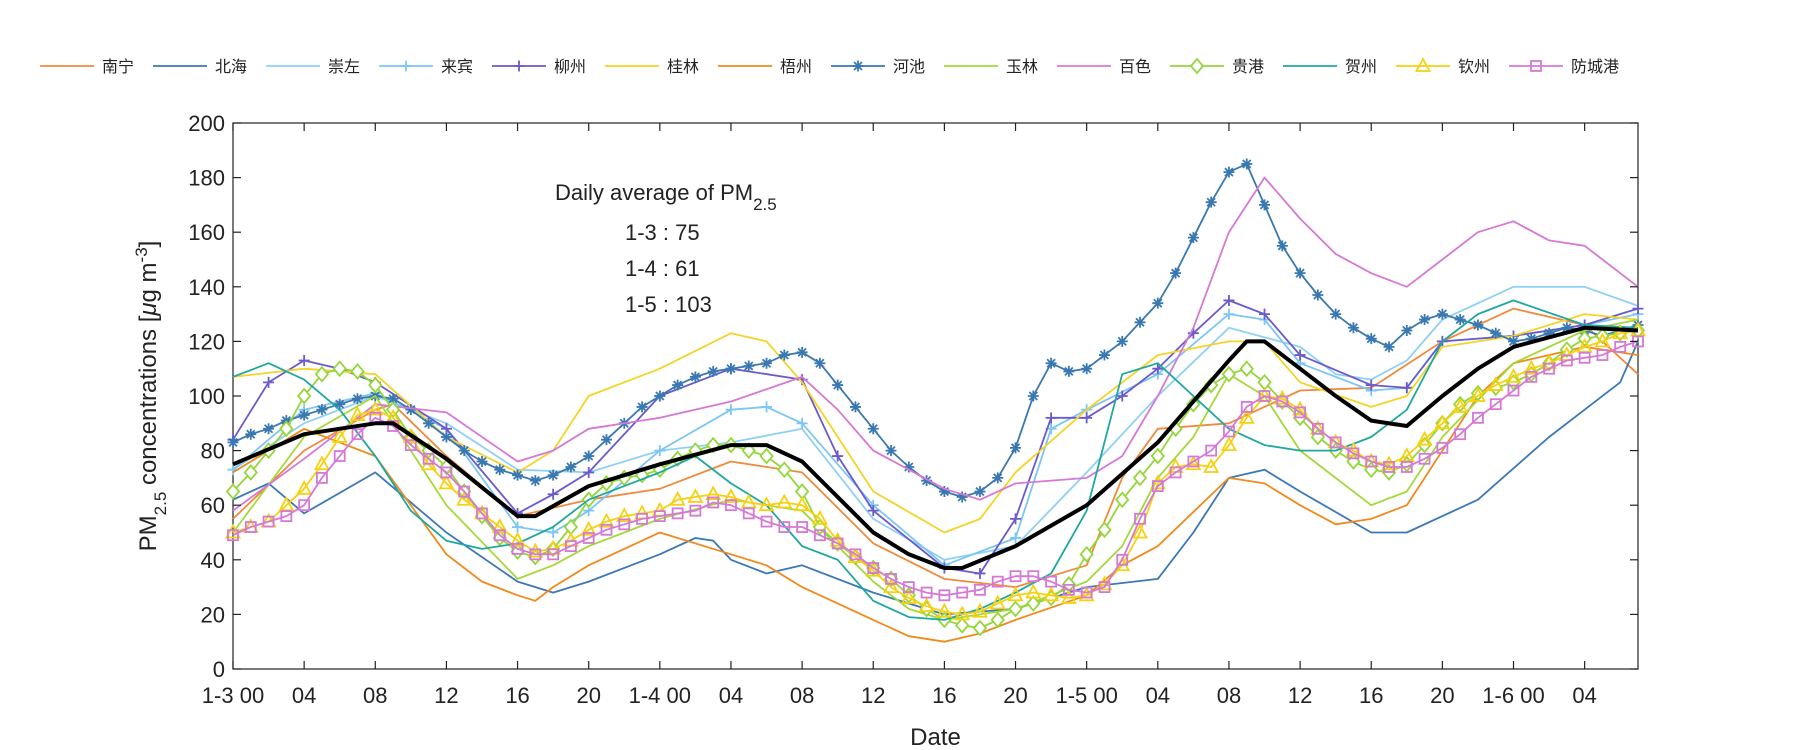  What do you see at coordinates (87, 67) in the screenshot?
I see `legend-item: 南宁` at bounding box center [87, 67].